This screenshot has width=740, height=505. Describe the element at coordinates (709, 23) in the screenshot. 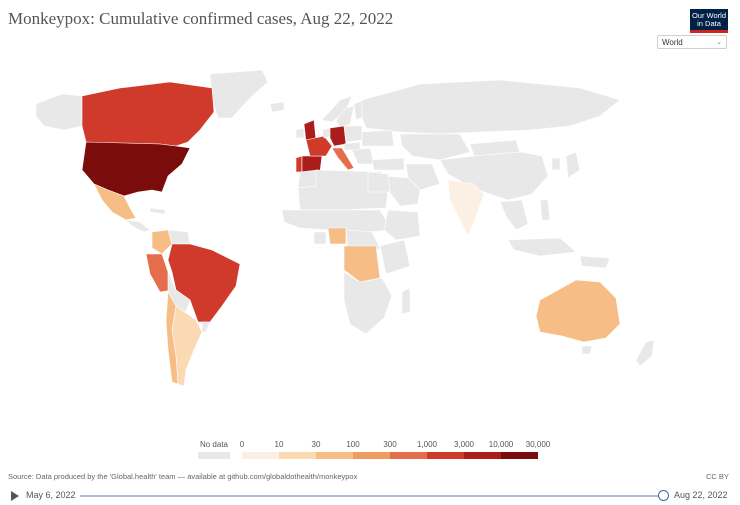

I see `logo-text-2: in Data` at that location.